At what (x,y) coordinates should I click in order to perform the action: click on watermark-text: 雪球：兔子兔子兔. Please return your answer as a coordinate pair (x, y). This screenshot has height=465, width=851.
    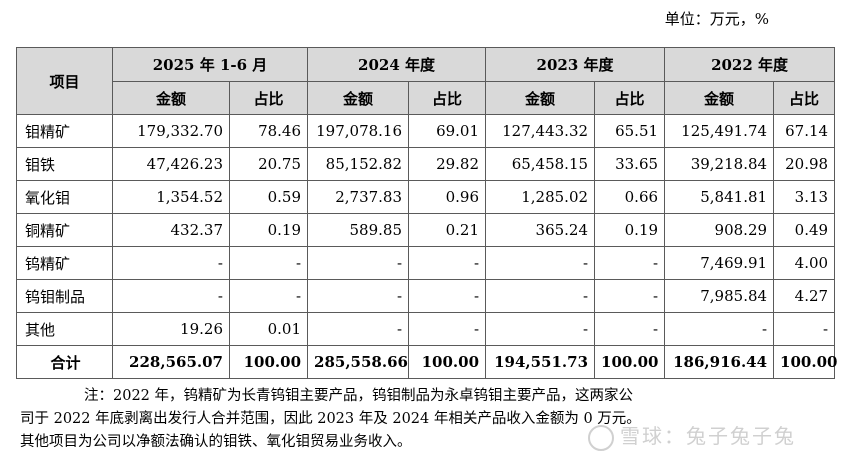
    Looking at the image, I should click on (708, 436).